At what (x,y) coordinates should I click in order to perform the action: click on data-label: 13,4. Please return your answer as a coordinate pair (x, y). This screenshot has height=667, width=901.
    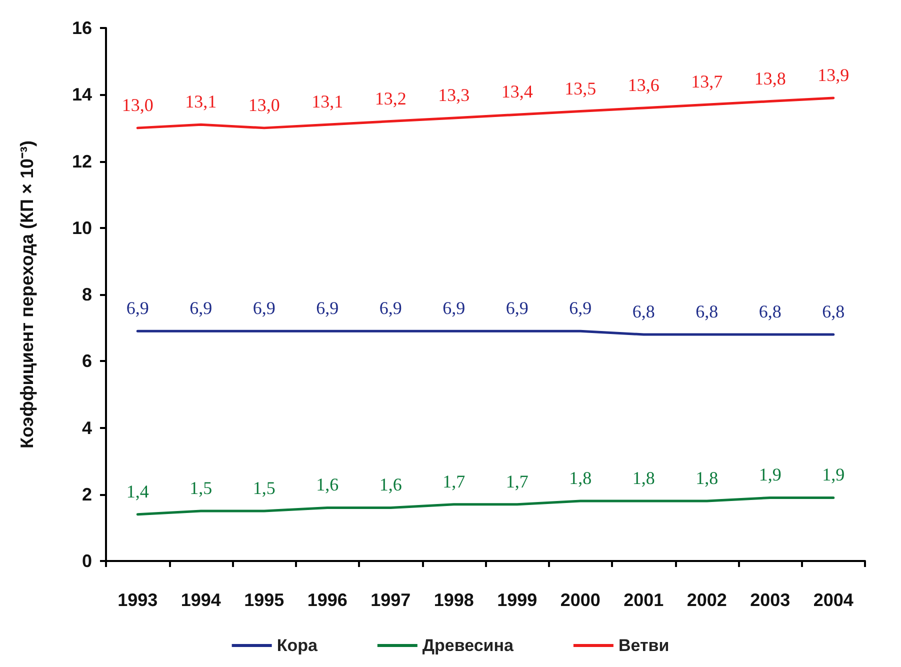
    Looking at the image, I should click on (517, 92).